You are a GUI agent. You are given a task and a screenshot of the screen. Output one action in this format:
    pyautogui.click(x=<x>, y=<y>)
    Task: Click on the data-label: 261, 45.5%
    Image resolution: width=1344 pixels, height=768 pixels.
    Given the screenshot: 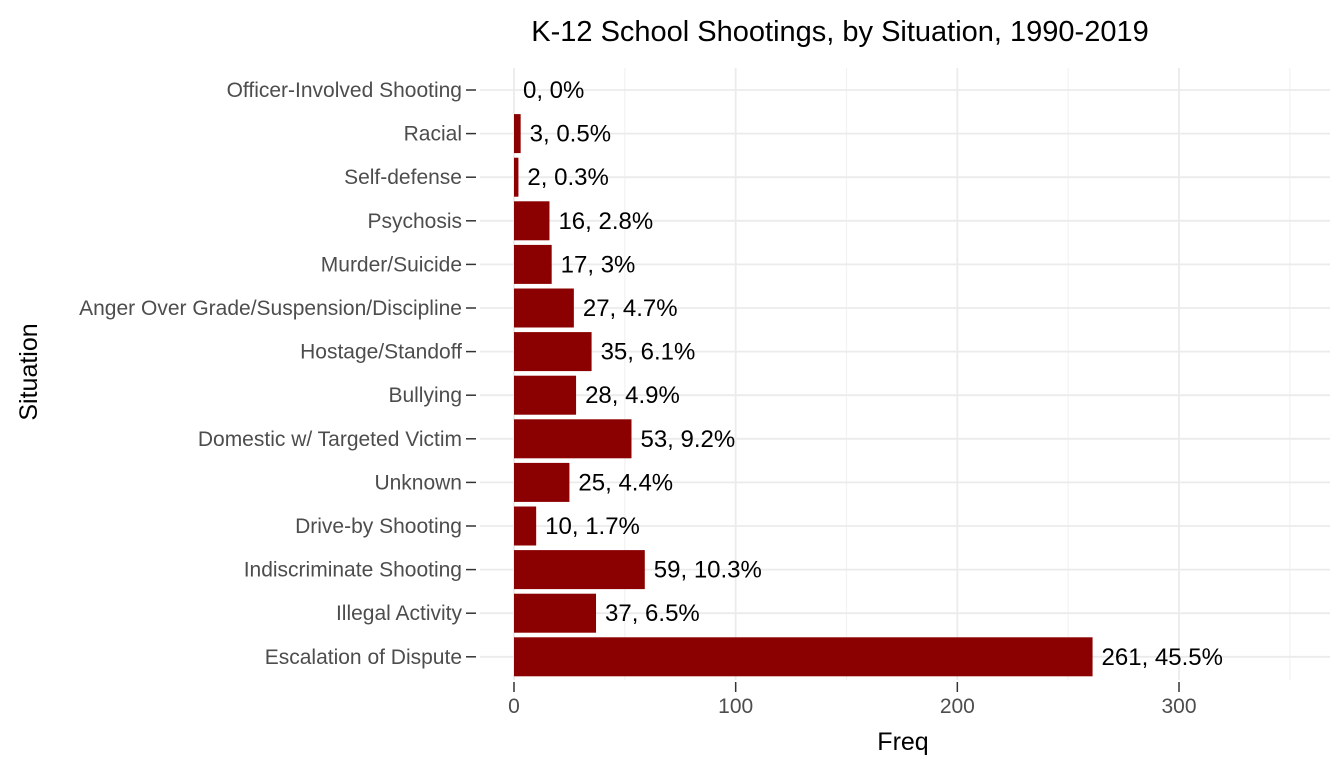 What is the action you would take?
    pyautogui.click(x=1162, y=657)
    